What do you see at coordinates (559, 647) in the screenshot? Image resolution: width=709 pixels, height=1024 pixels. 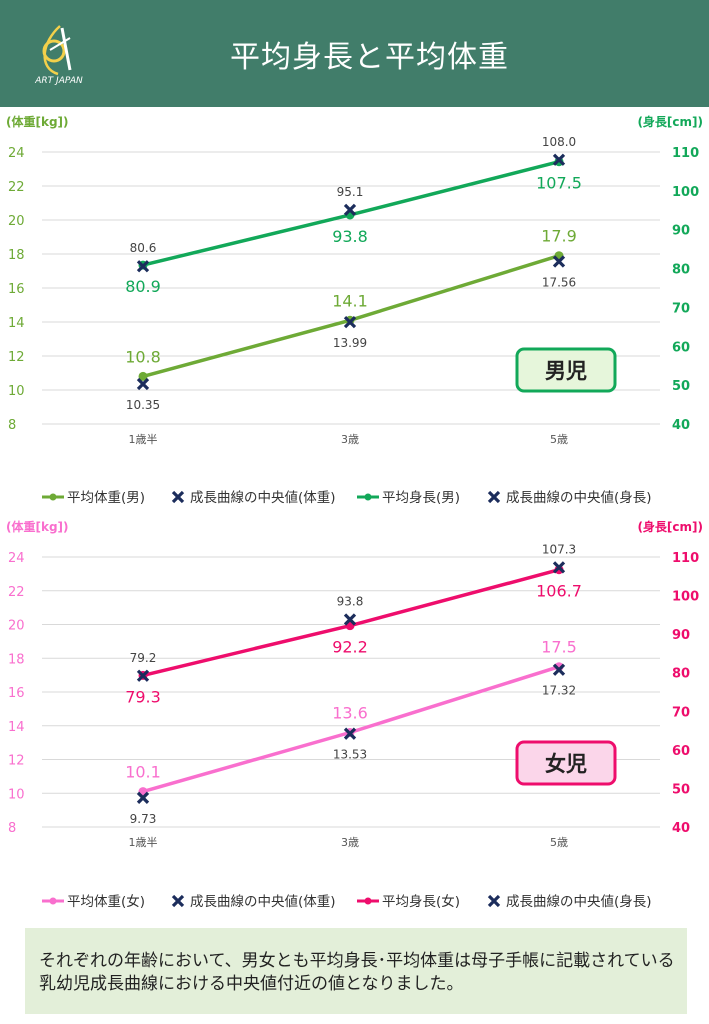 I see `weight-data-label-2: 17.5` at bounding box center [559, 647].